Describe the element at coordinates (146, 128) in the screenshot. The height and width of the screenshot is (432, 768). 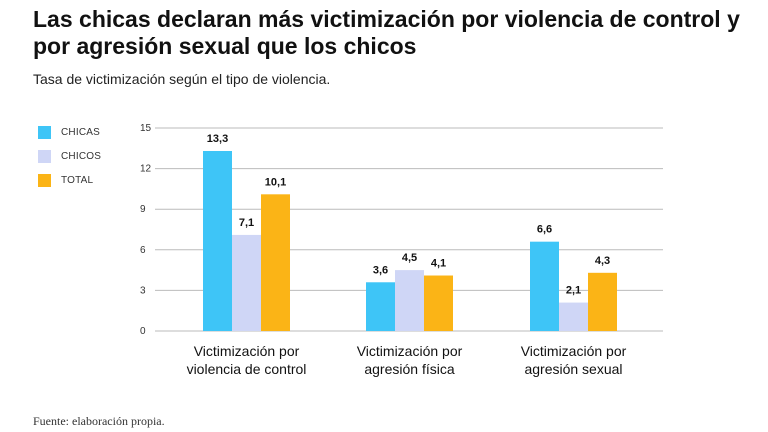
I see `y-tick-label-5: 15` at that location.